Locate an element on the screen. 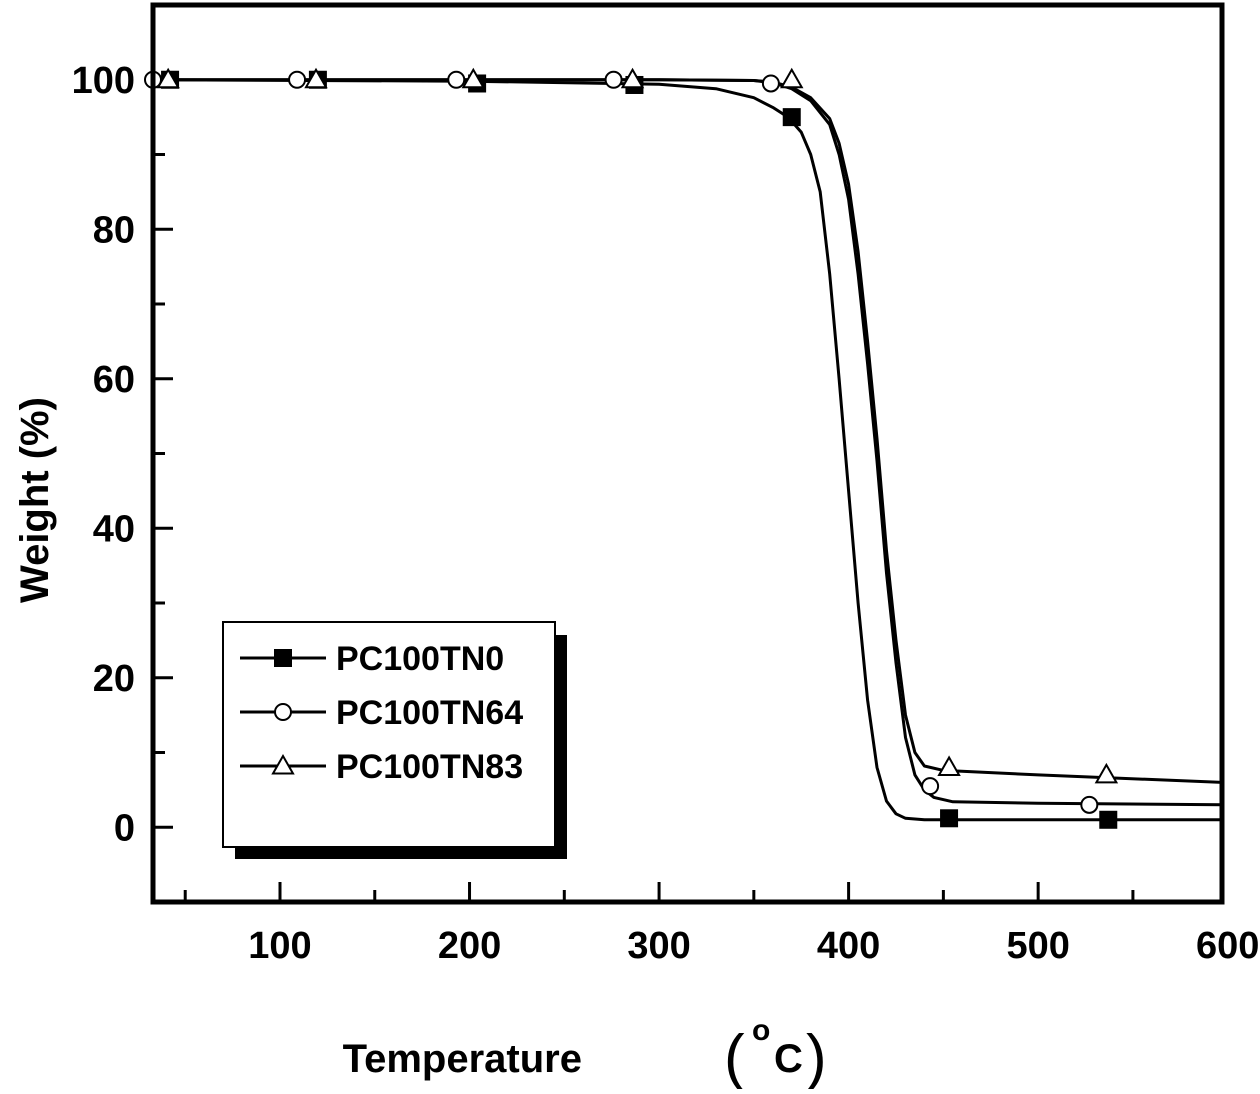 The height and width of the screenshot is (1094, 1260). y-tick-label: 0 is located at coordinates (124, 828).